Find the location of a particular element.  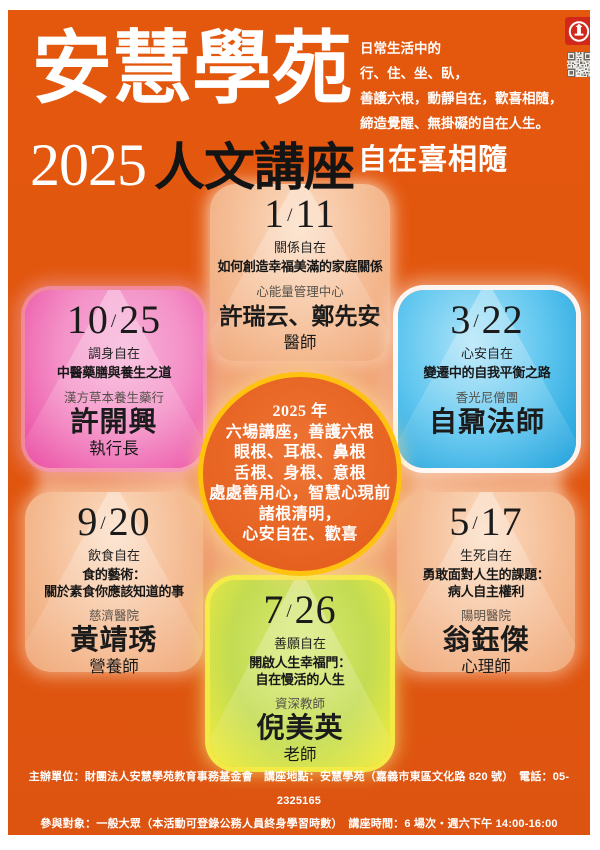

lecture-topic: 食的藝術： 關於素食你應該知道的事 is located at coordinates (114, 583).